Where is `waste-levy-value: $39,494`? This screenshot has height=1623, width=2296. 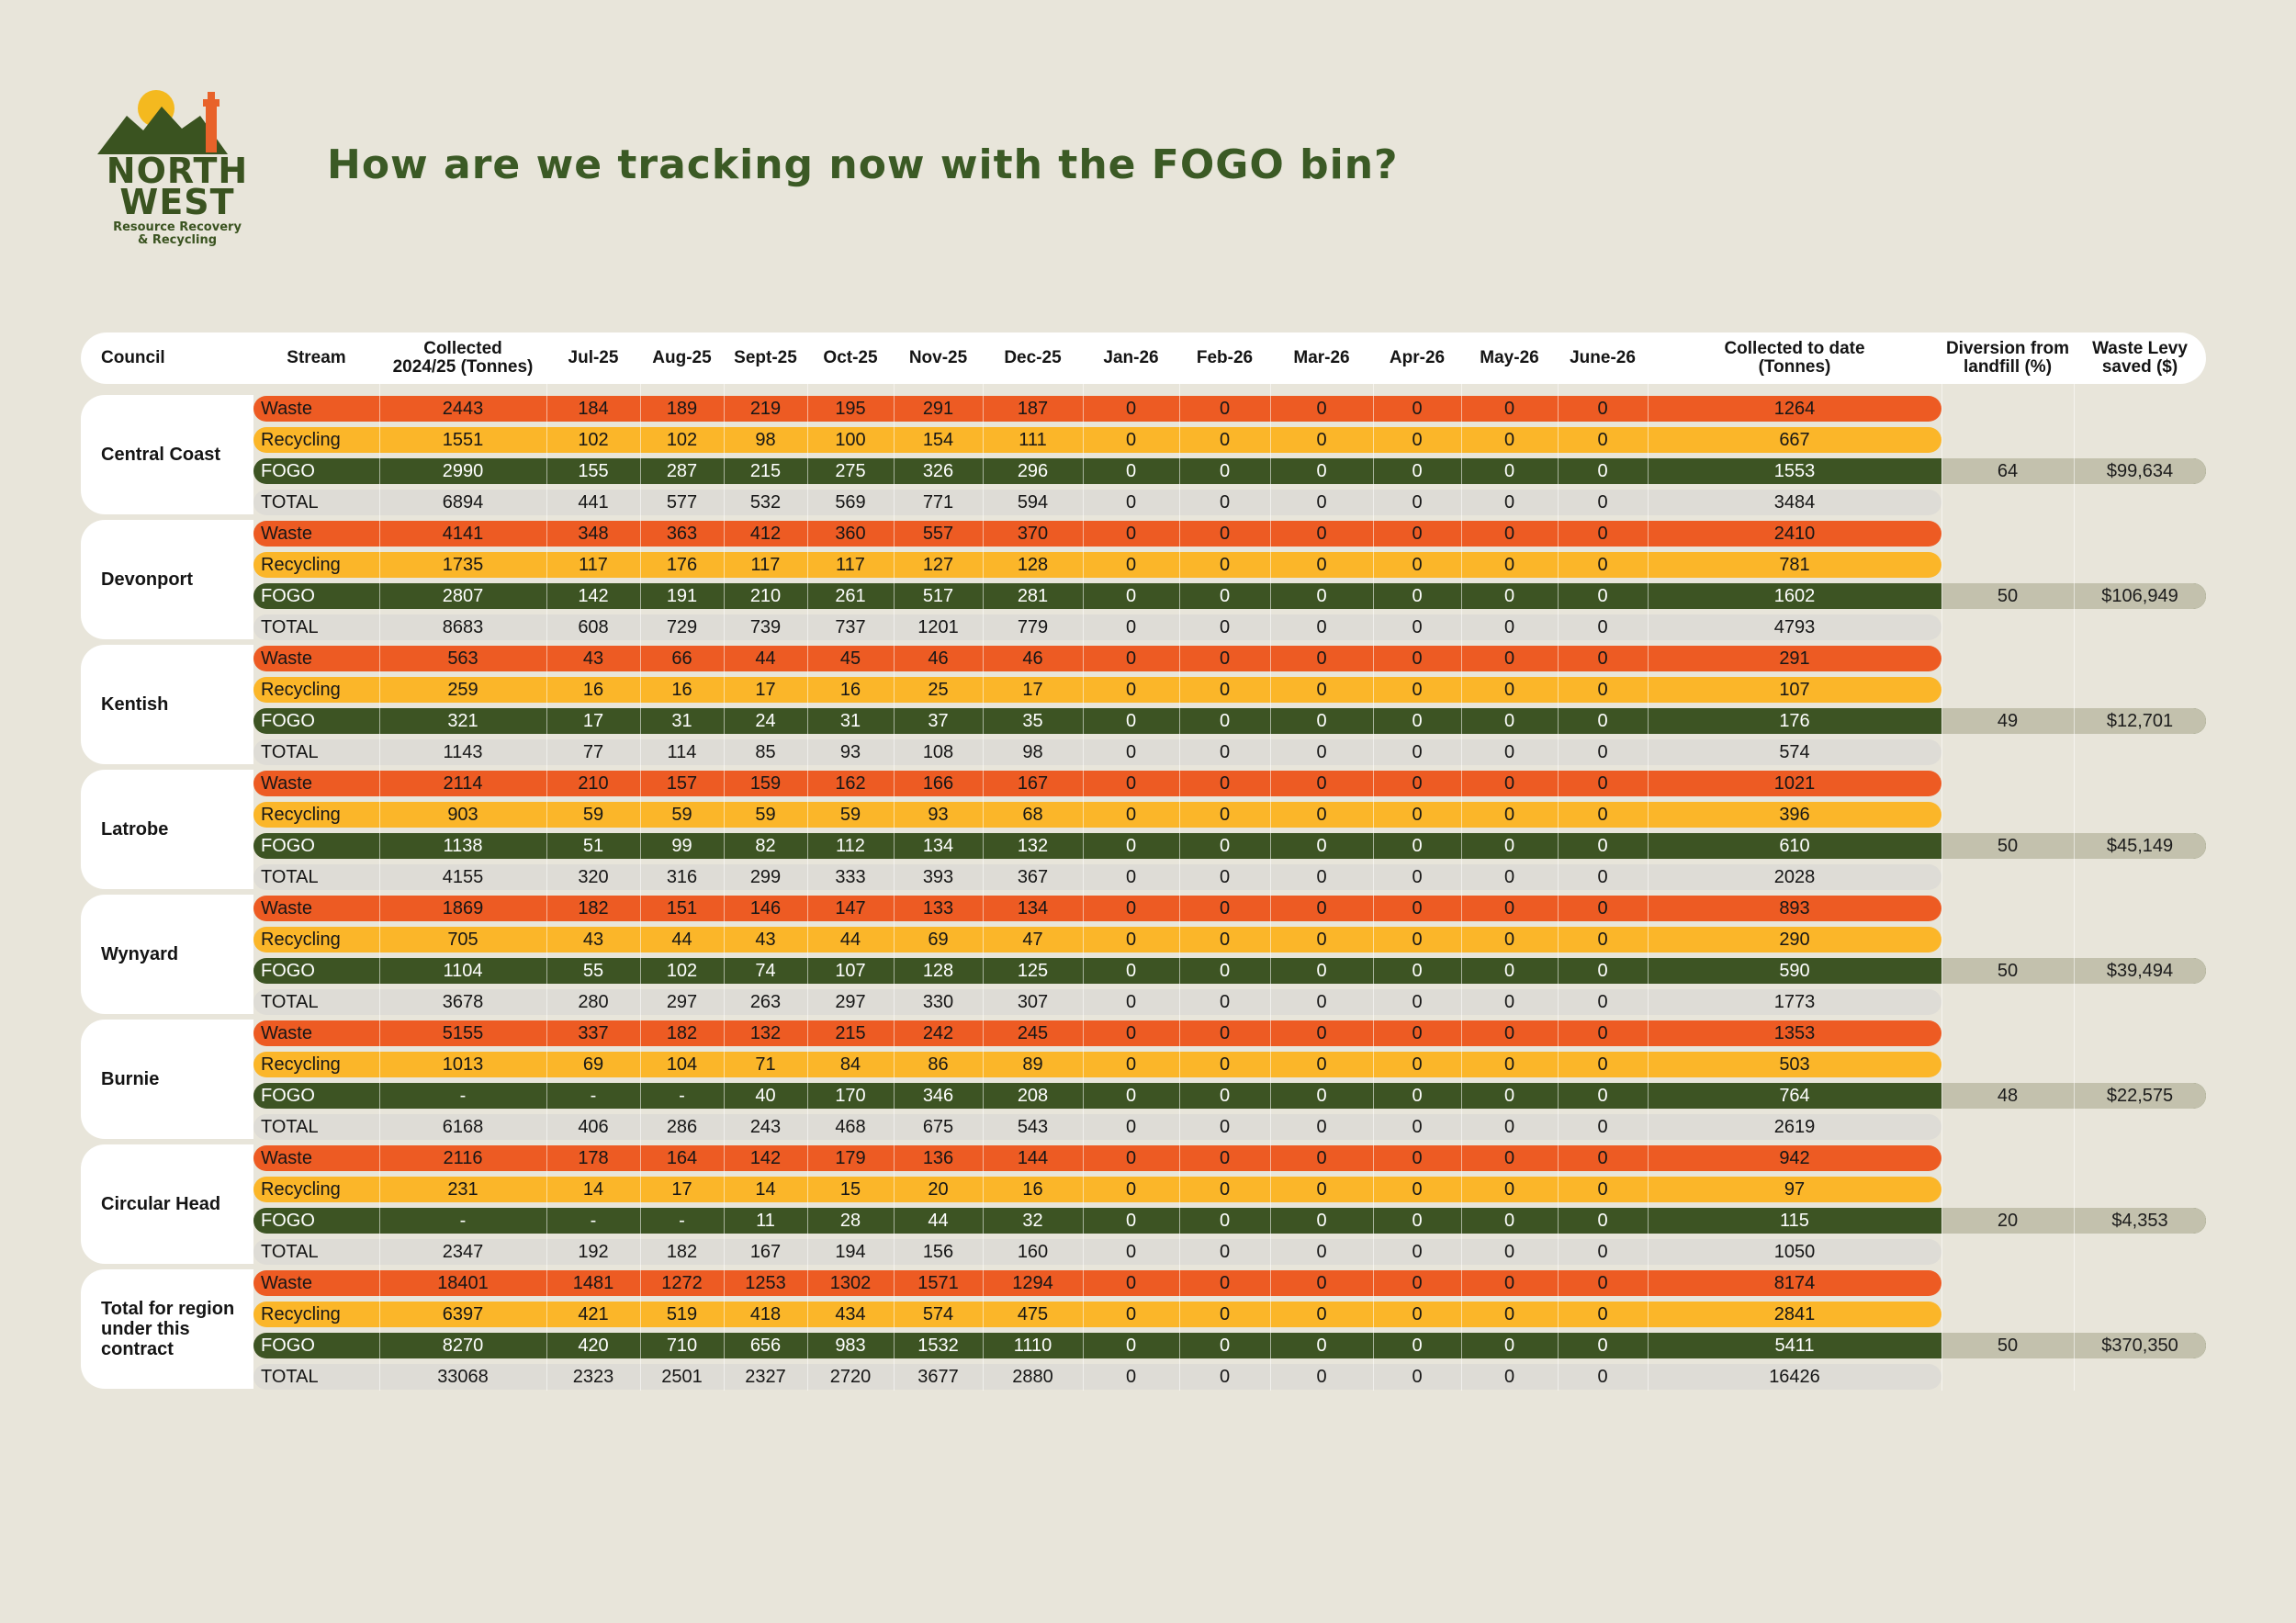 waste-levy-value: $39,494 is located at coordinates (2140, 970).